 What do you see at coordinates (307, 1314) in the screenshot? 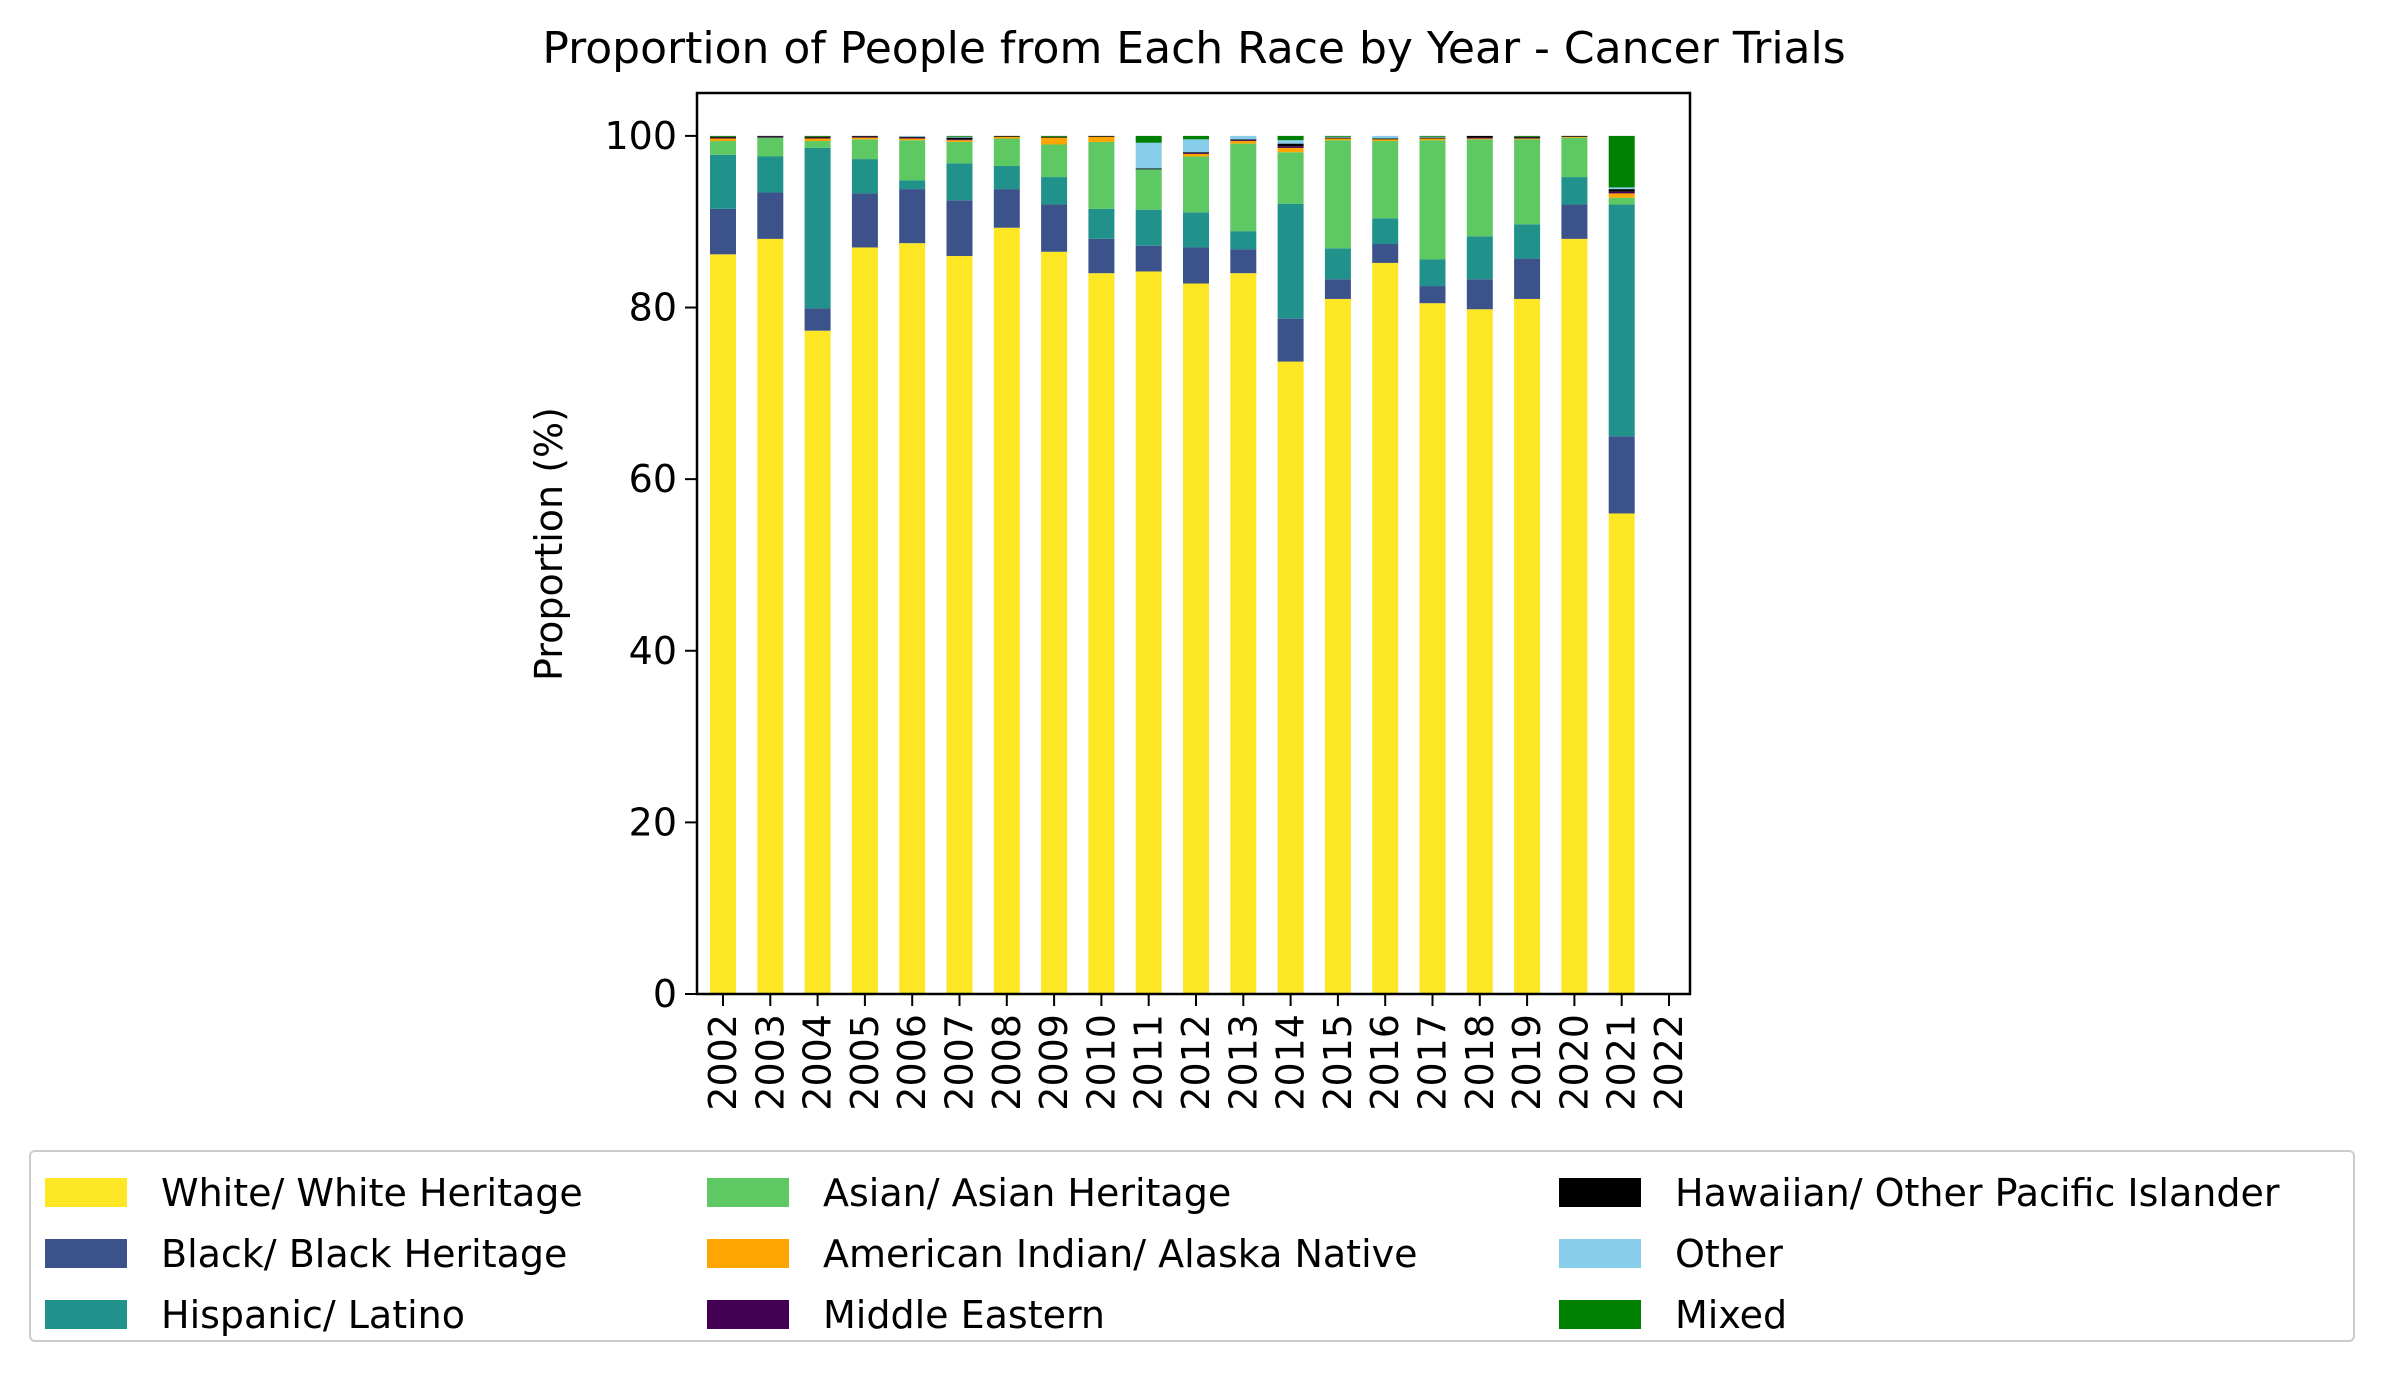
I see `legend-item: Hispanic/ Latino` at bounding box center [307, 1314].